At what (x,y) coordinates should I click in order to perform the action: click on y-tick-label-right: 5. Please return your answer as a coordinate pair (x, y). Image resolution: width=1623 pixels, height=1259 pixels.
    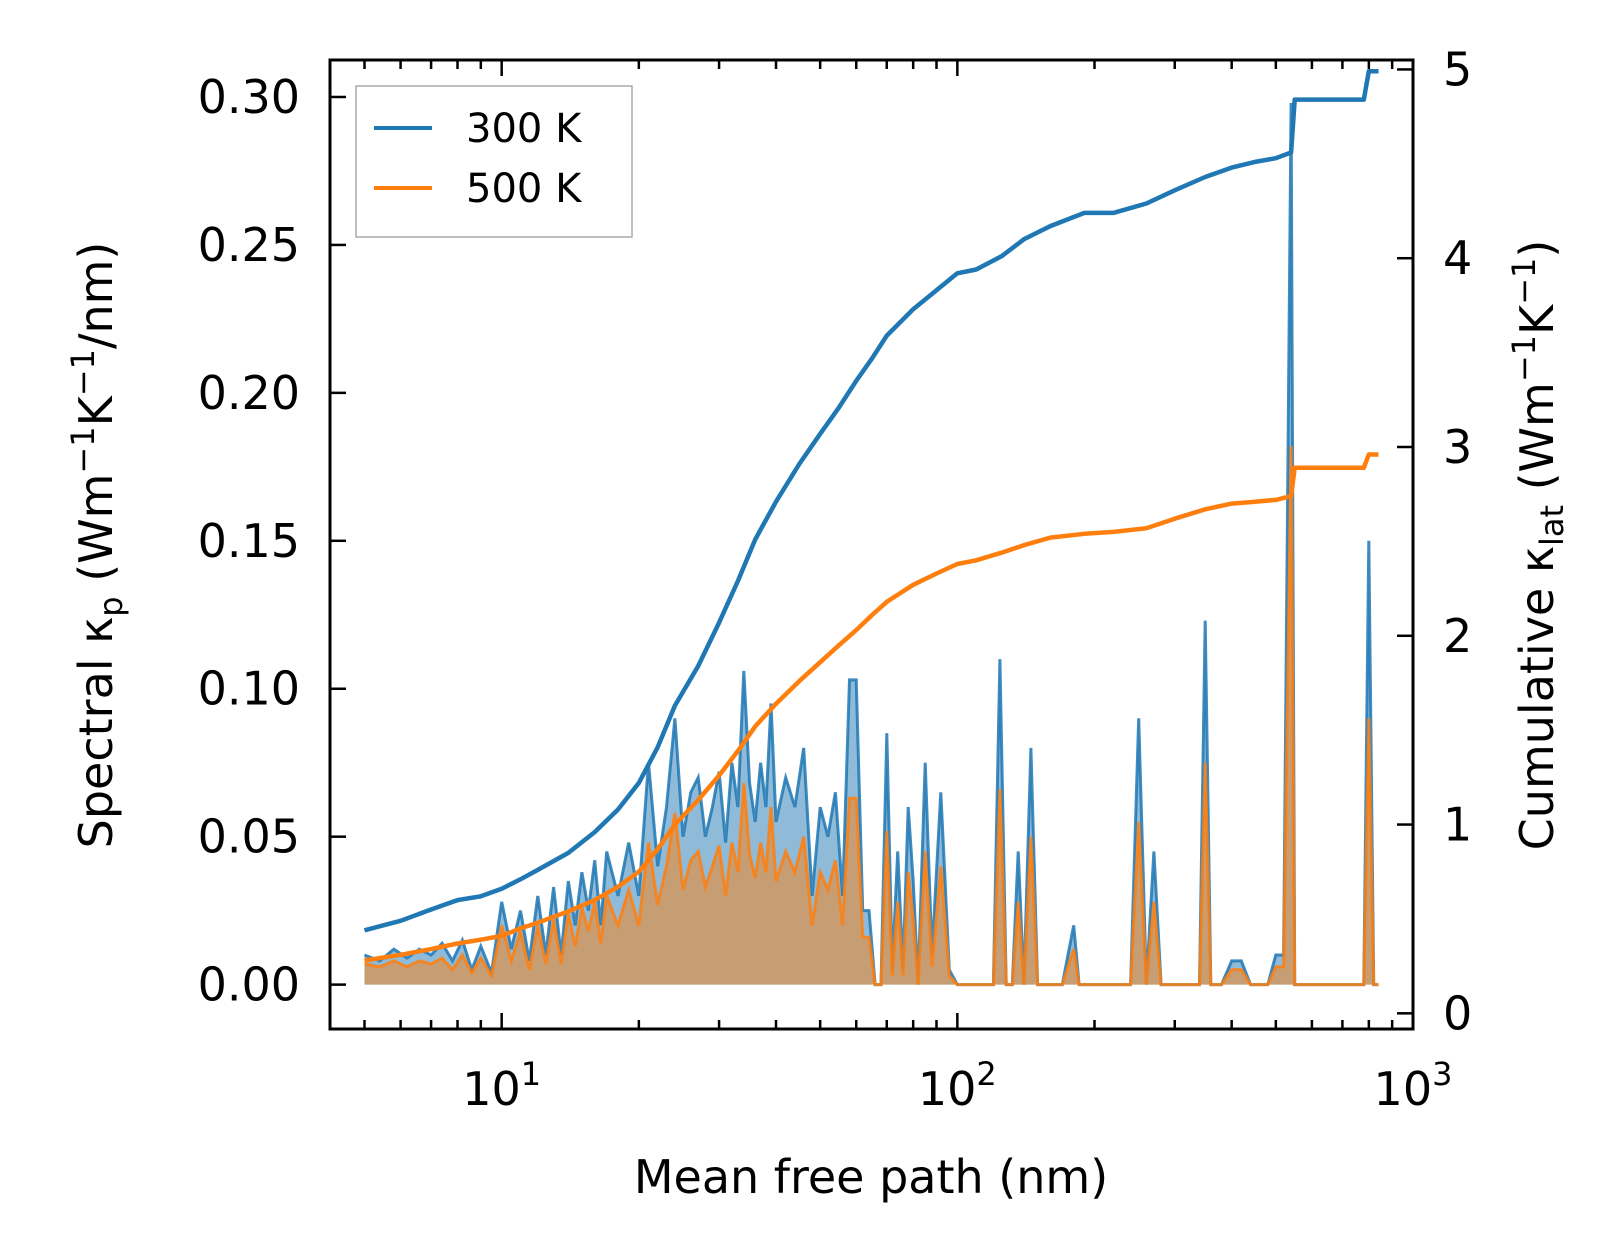
    Looking at the image, I should click on (1457, 69).